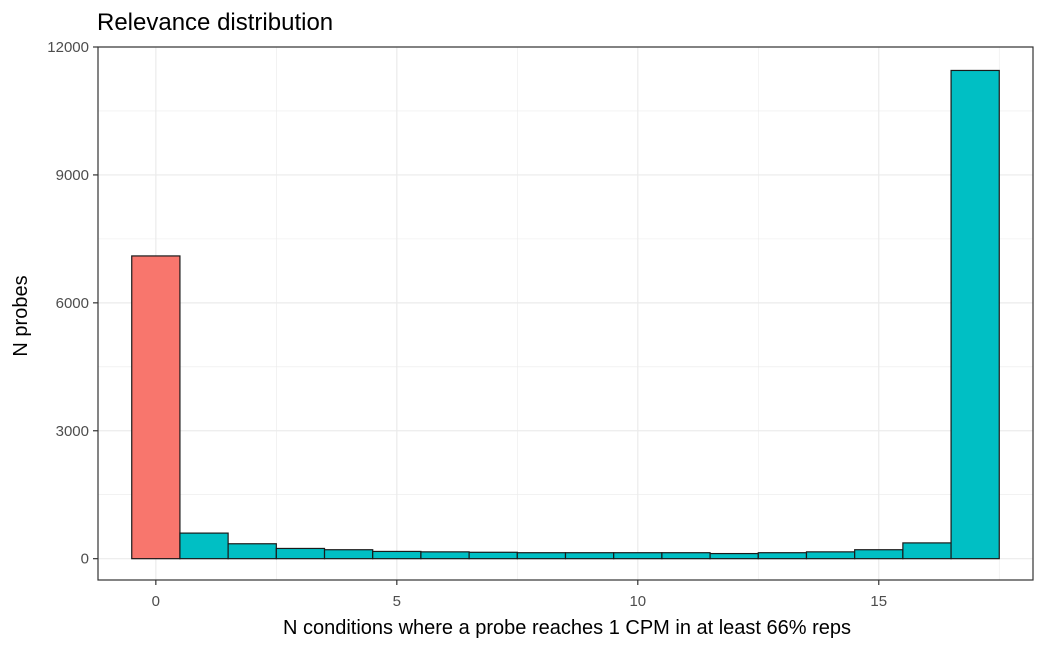 This screenshot has width=1050, height=648. What do you see at coordinates (72, 303) in the screenshot?
I see `y-tick-label: 6000` at bounding box center [72, 303].